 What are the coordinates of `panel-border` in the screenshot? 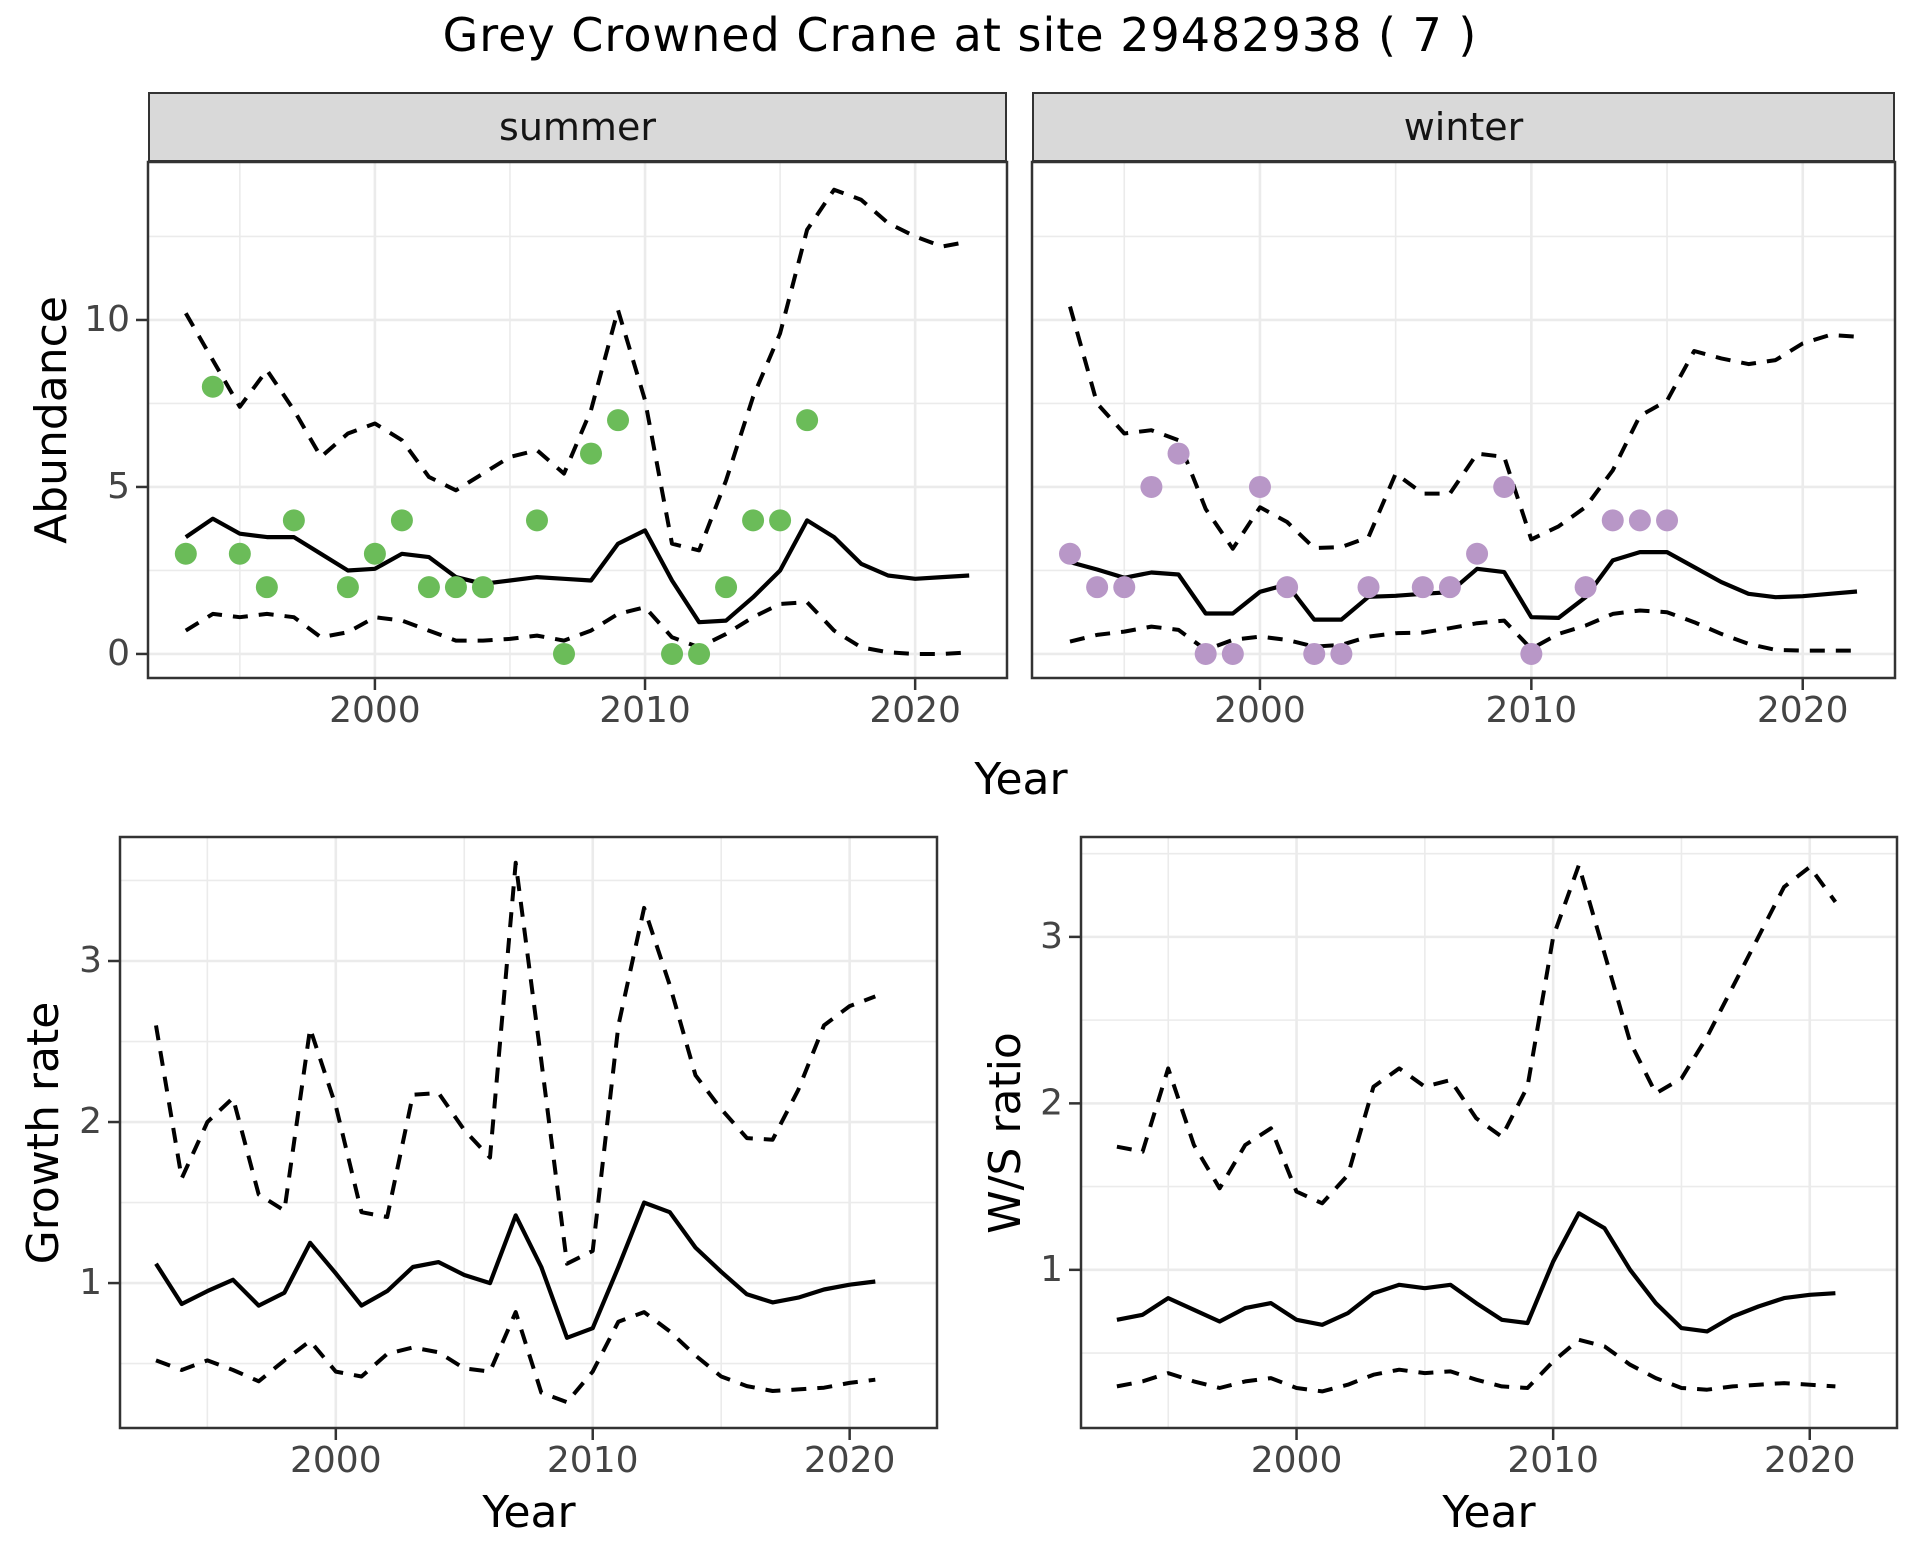 It's located at (577, 420).